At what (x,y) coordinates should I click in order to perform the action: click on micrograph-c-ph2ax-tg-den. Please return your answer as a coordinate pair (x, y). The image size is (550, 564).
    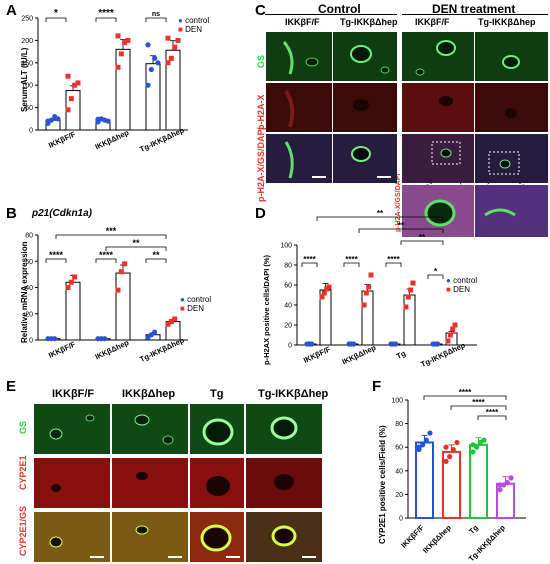
    Looking at the image, I should click on (511, 107).